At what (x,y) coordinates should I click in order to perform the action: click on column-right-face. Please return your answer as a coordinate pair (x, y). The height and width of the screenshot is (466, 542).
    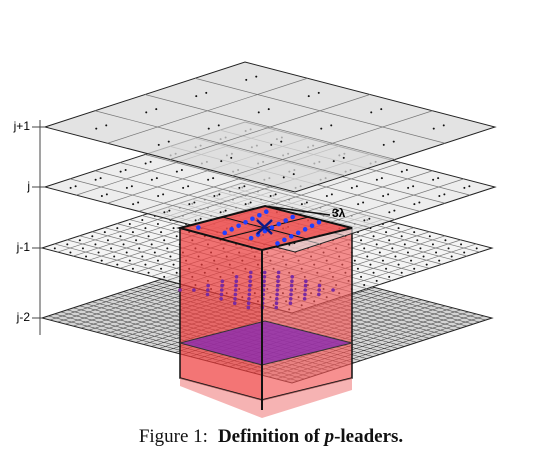
    Looking at the image, I should click on (307, 314).